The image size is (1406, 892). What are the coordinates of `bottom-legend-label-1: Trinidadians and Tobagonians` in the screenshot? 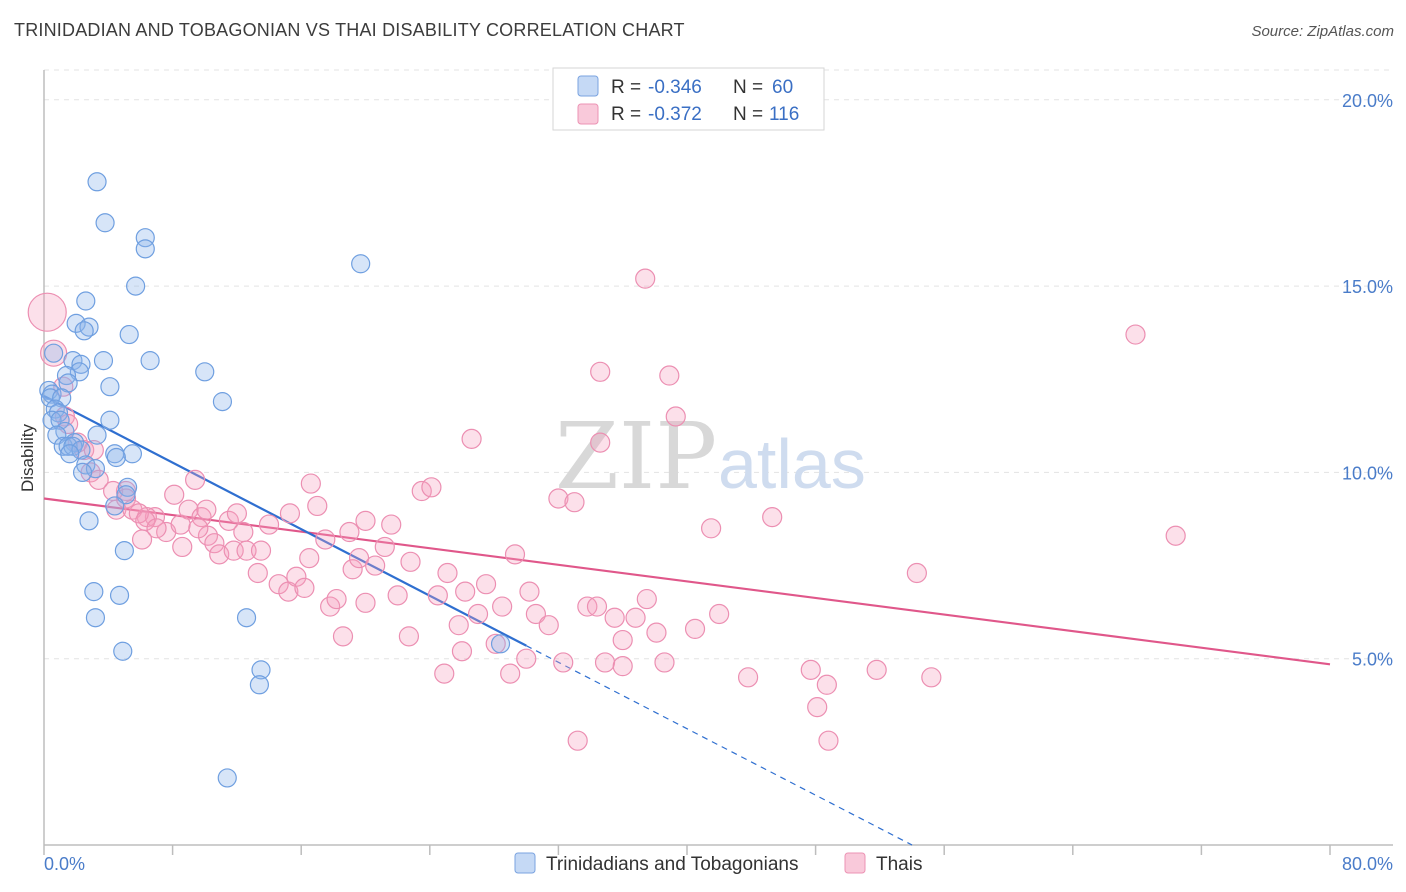 It's located at (672, 864).